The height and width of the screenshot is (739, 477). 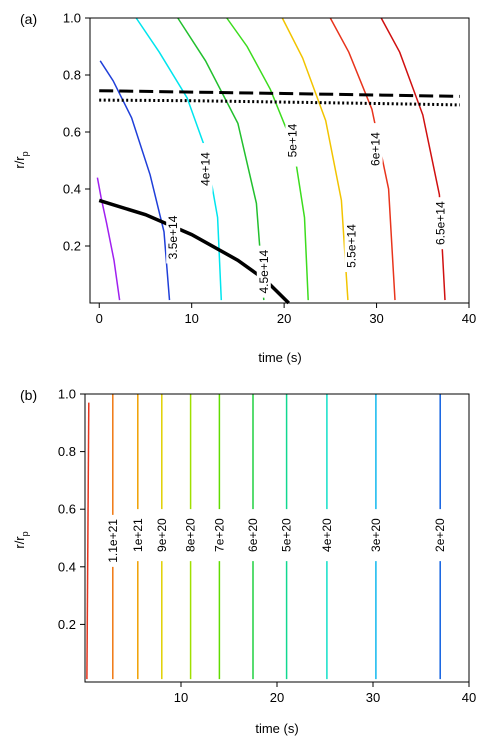 I want to click on x-tick-label-a-0: 0, so click(x=99, y=318).